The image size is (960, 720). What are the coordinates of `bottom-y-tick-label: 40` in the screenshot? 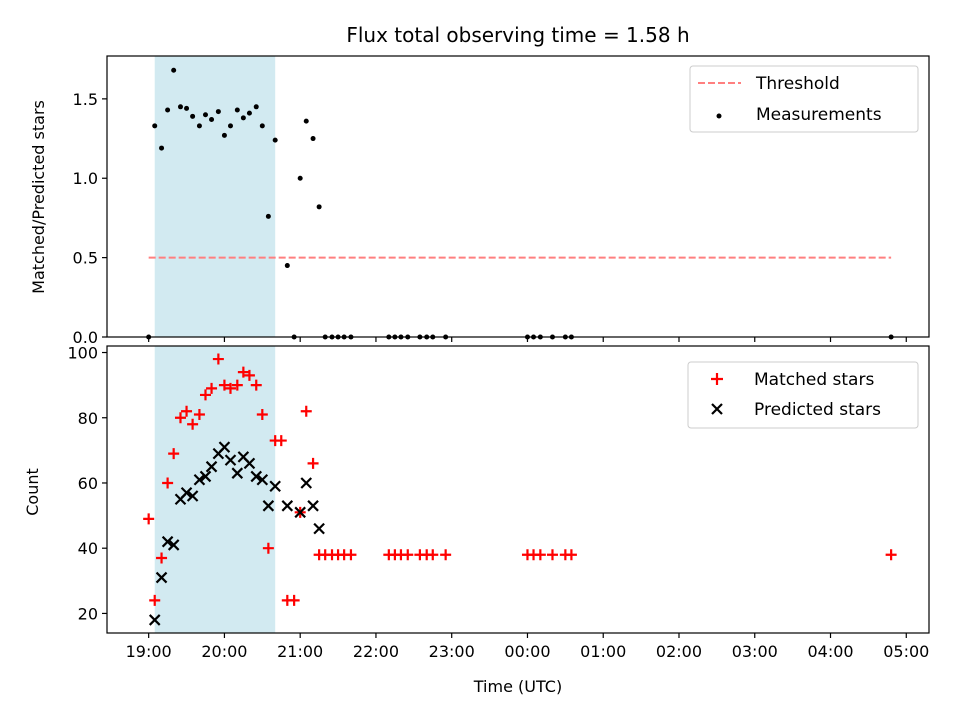 It's located at (88, 548).